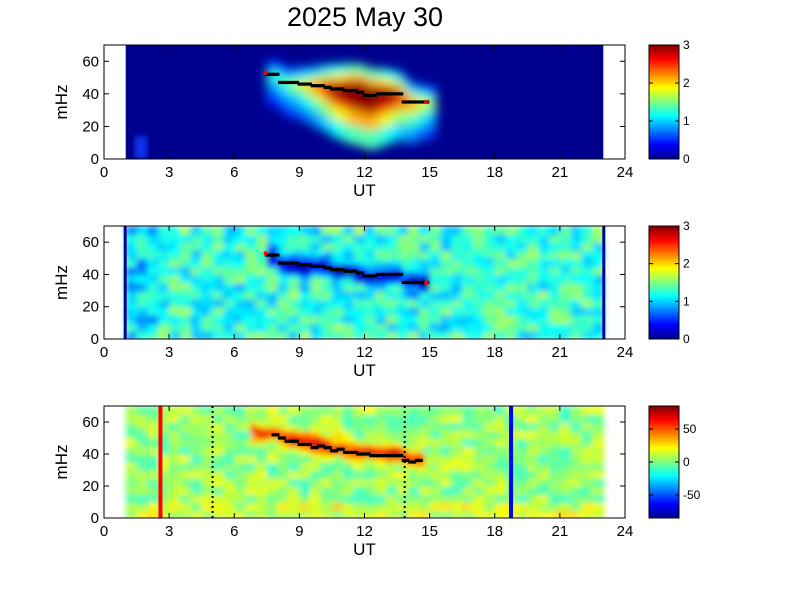 The height and width of the screenshot is (600, 801). I want to click on data-end-edge, so click(604, 282).